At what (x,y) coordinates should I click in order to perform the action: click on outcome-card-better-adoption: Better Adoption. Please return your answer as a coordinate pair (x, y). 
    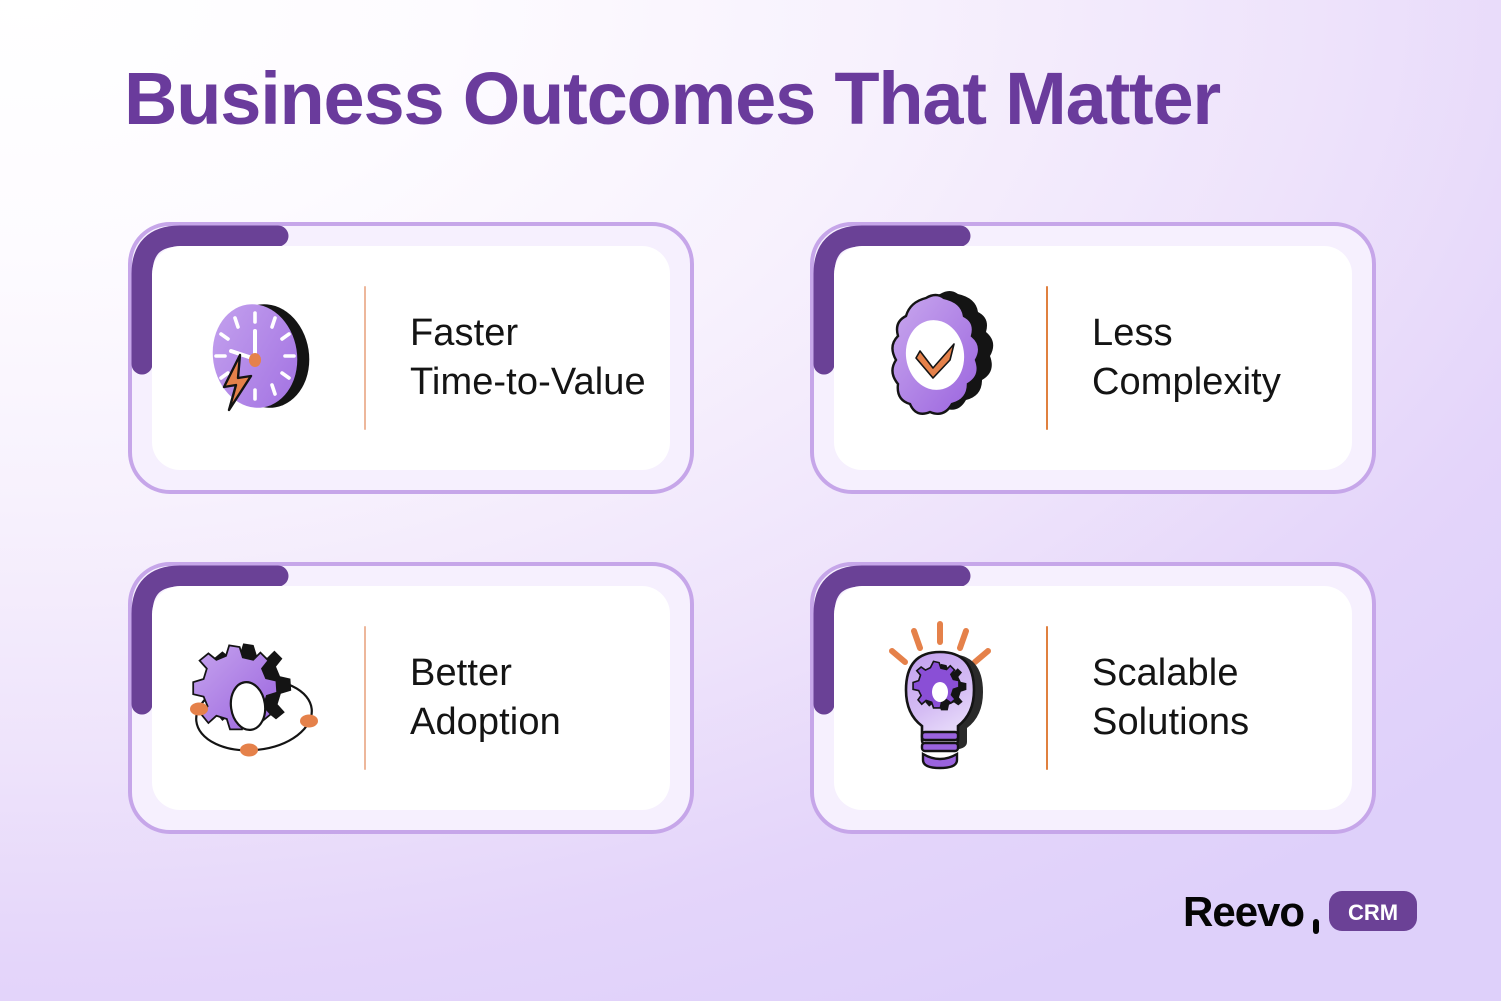
    Looking at the image, I should click on (411, 698).